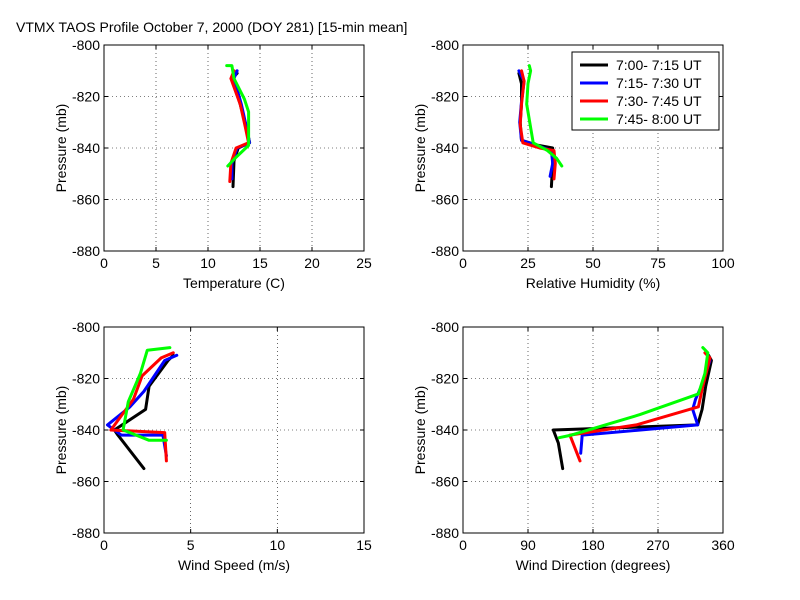 The width and height of the screenshot is (800, 600). I want to click on wind-speed-ytick-label: -880, so click(86, 533).